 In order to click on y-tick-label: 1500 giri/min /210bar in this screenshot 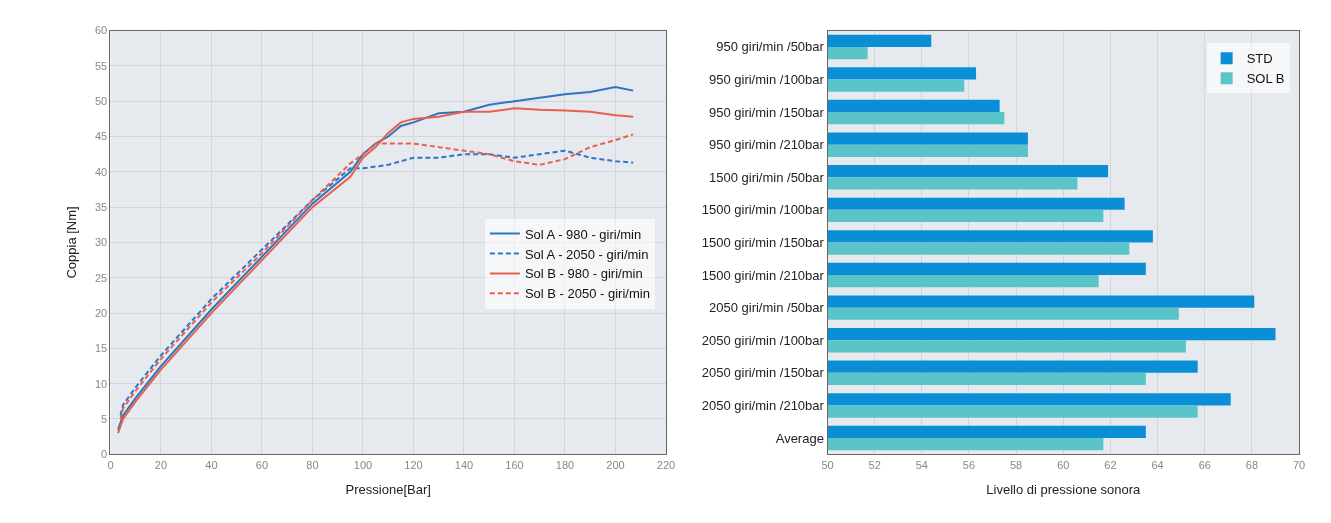, I will do `click(763, 275)`.